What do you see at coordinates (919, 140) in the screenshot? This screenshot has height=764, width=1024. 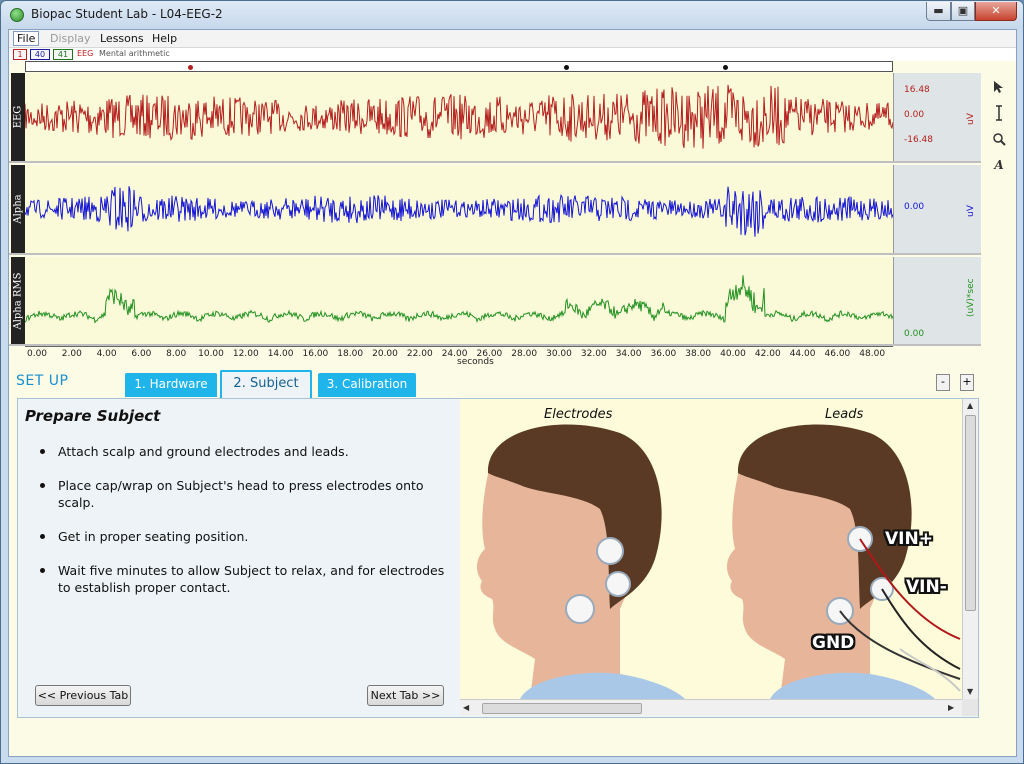 I see `scale-min: -16.48` at bounding box center [919, 140].